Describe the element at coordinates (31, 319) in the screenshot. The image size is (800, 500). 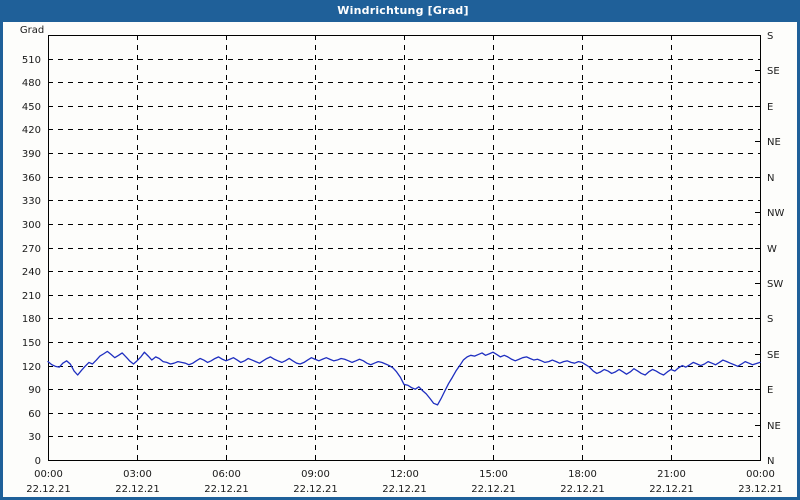
I see `y-tick-label: 180` at that location.